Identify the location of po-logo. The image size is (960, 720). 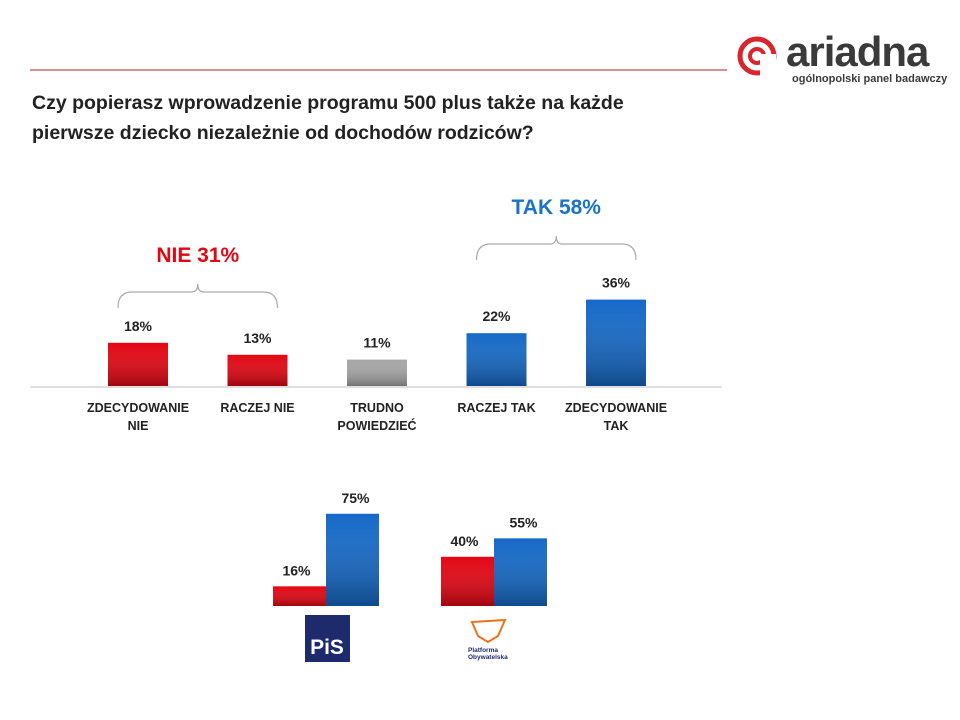
(488, 631).